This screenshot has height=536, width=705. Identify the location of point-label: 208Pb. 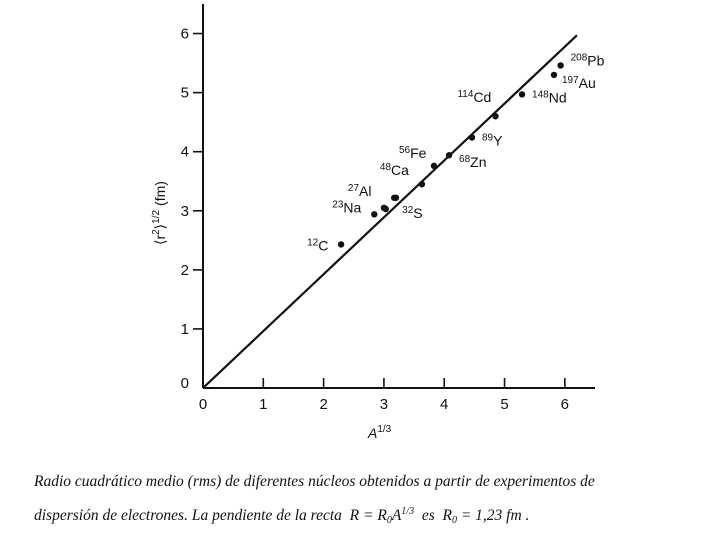
(588, 60).